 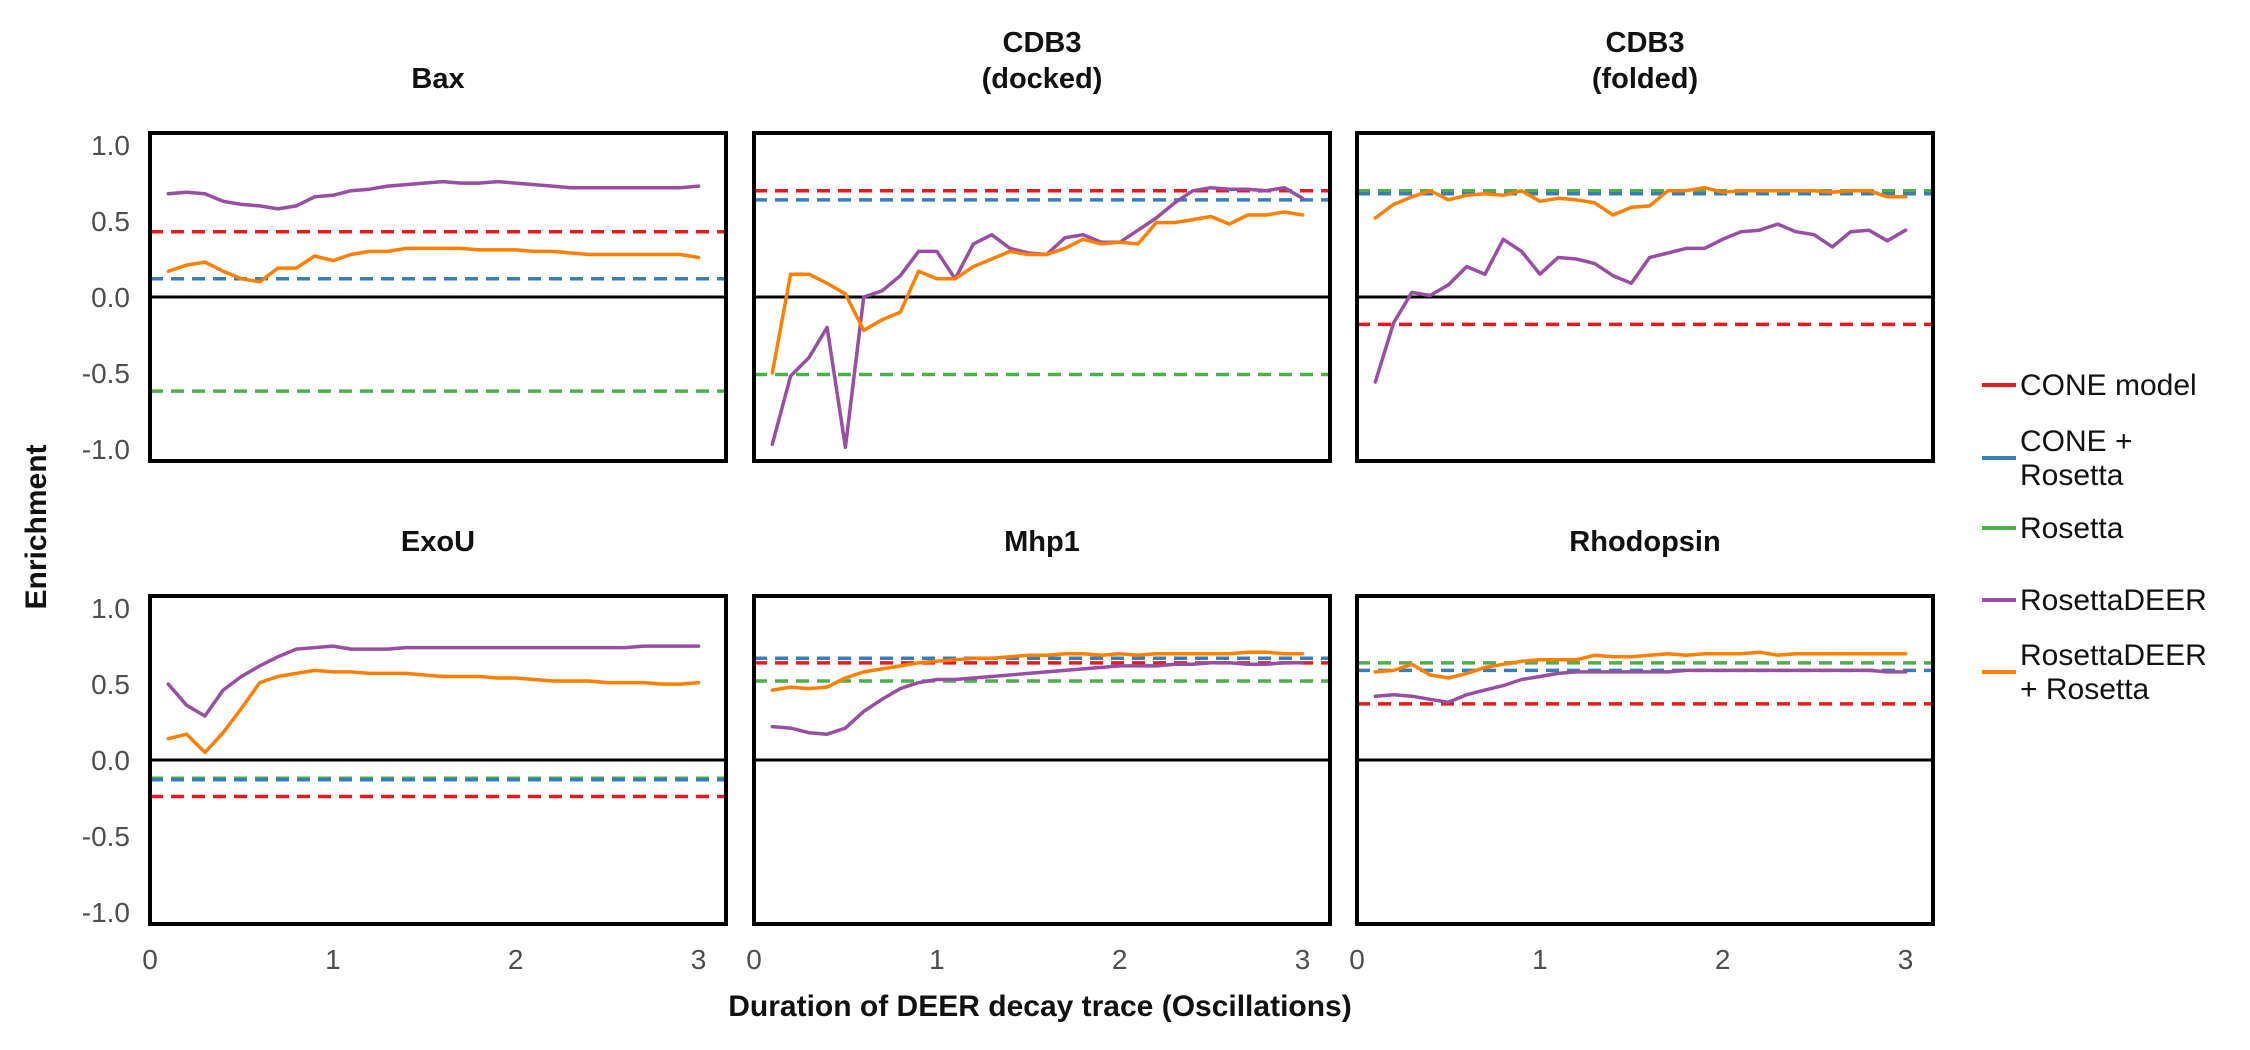 What do you see at coordinates (1645, 79) in the screenshot?
I see `panel-title-cdb3-folded: (folded)` at bounding box center [1645, 79].